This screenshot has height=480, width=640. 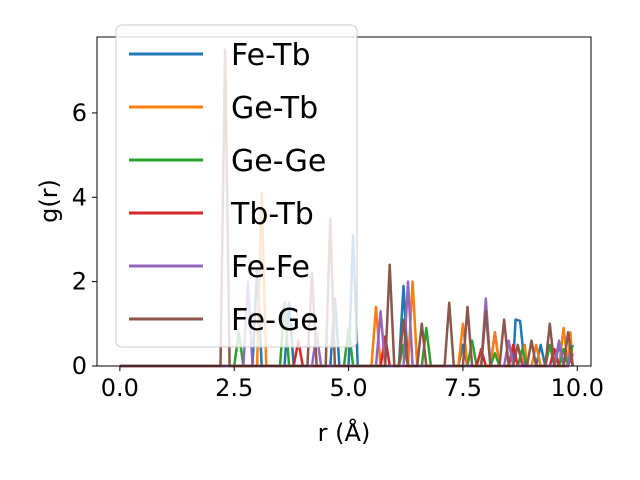 I want to click on x-axis-label: r (Å), so click(x=344, y=432).